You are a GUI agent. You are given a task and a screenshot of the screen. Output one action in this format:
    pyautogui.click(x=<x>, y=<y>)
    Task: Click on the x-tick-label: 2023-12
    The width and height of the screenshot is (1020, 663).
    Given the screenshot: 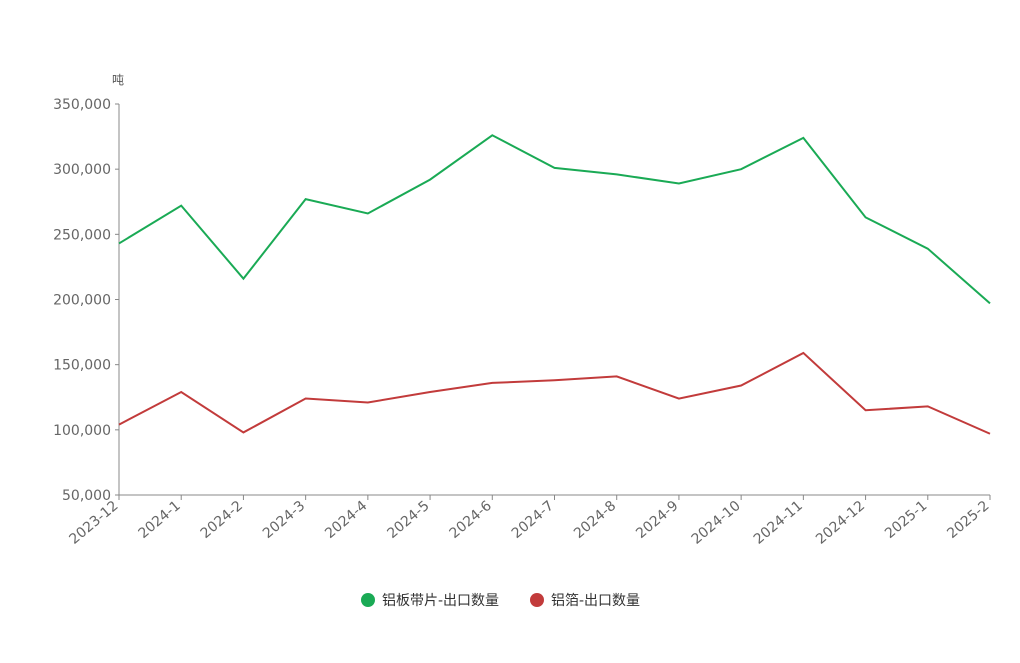 What is the action you would take?
    pyautogui.click(x=93, y=523)
    